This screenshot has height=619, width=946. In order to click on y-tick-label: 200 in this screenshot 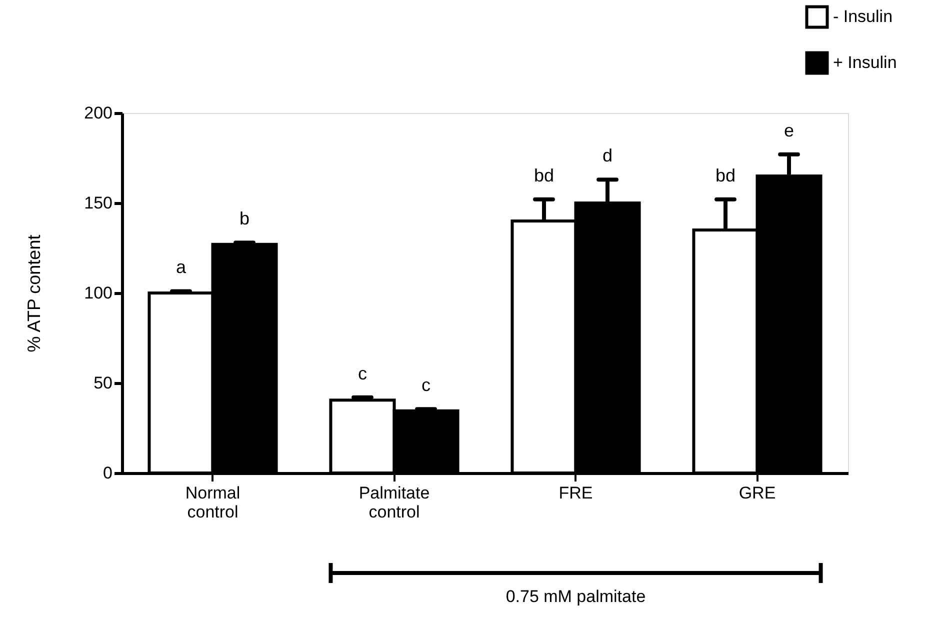, I will do `click(98, 113)`.